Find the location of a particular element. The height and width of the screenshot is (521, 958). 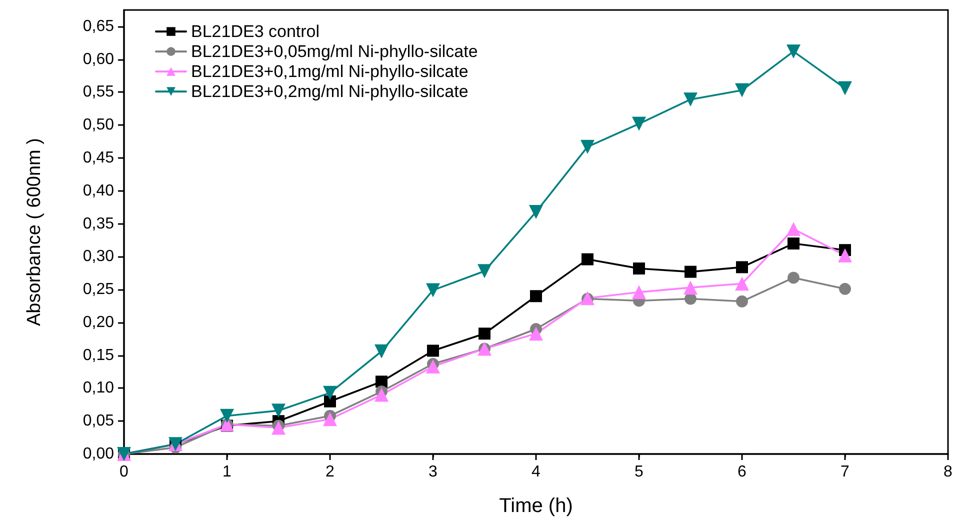

x-tick-label: 5 is located at coordinates (639, 472).